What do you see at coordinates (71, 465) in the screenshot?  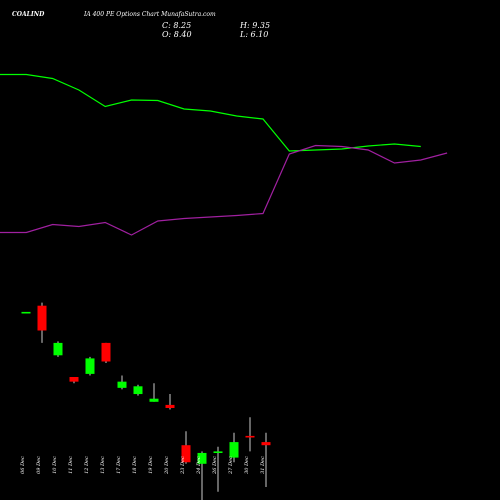 I see `x-tick-label: 11 Dec` at bounding box center [71, 465].